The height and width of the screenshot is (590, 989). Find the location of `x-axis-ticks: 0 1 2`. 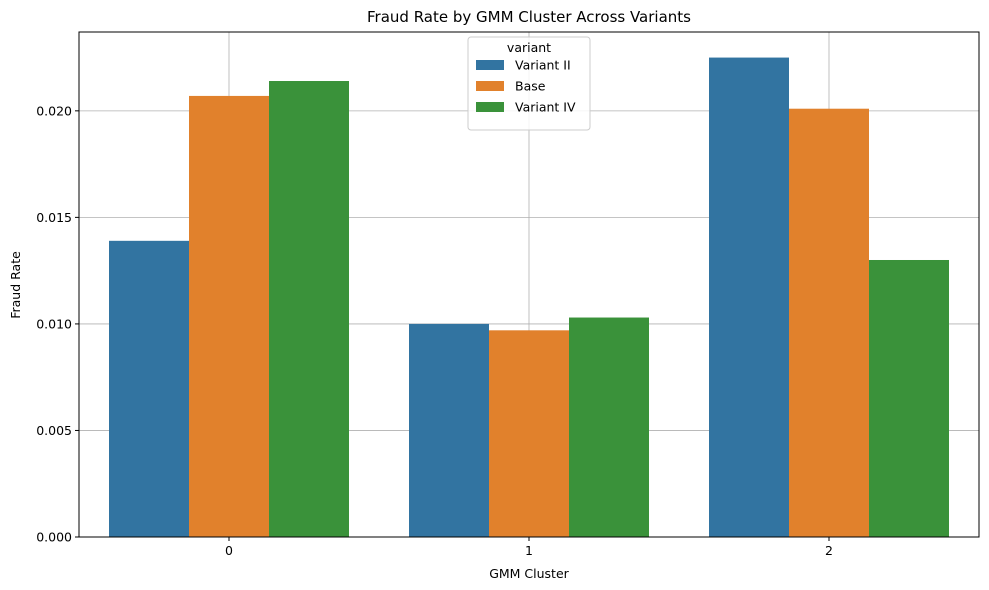

x-axis-ticks: 0 1 2 is located at coordinates (529, 547).